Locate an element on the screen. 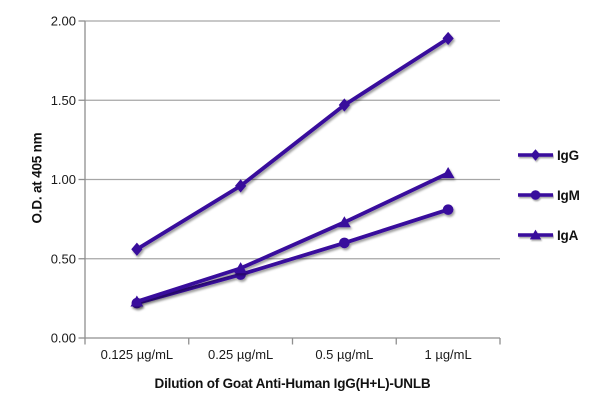  legend-label: IgG is located at coordinates (568, 155).